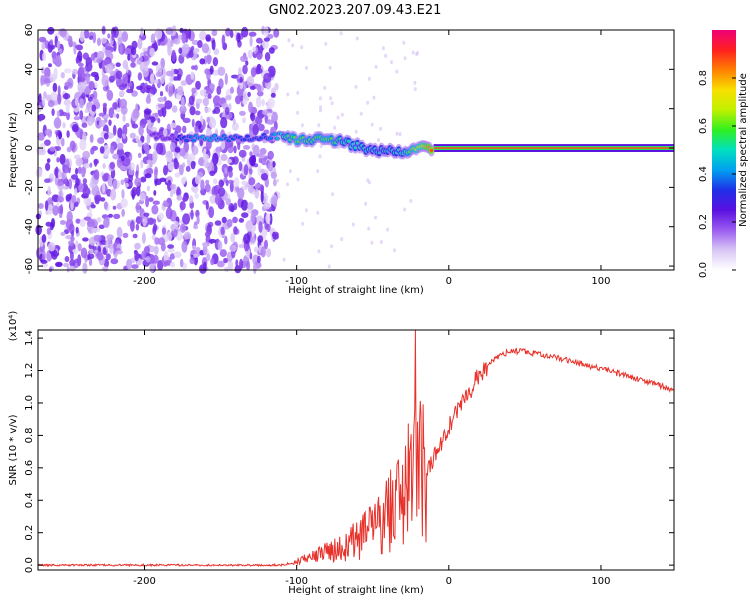 This screenshot has width=750, height=600. Describe the element at coordinates (703, 222) in the screenshot. I see `colorbar-tick-label: 0.2` at that location.